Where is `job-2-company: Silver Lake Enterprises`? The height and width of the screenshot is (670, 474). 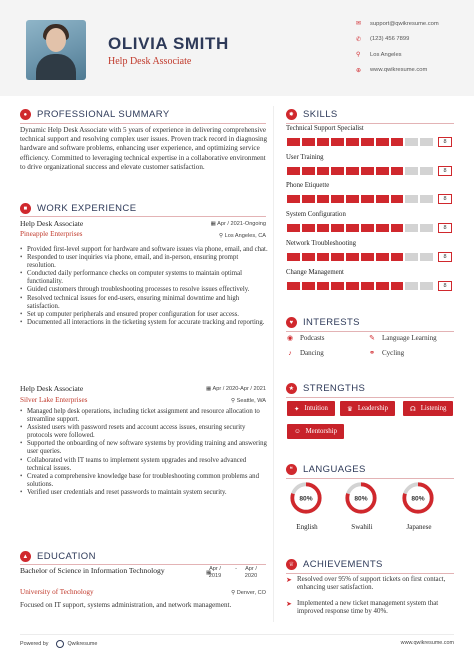
job-2-company: Silver Lake Enterprises is located at coordinates (54, 400).